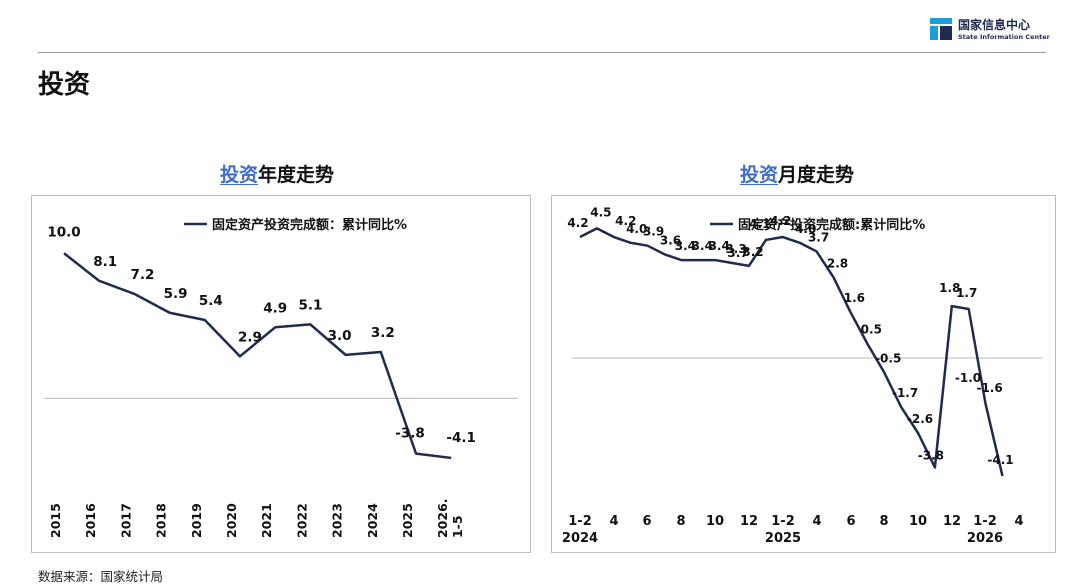 The image size is (1080, 585). I want to click on data-label: 3.9, so click(653, 232).